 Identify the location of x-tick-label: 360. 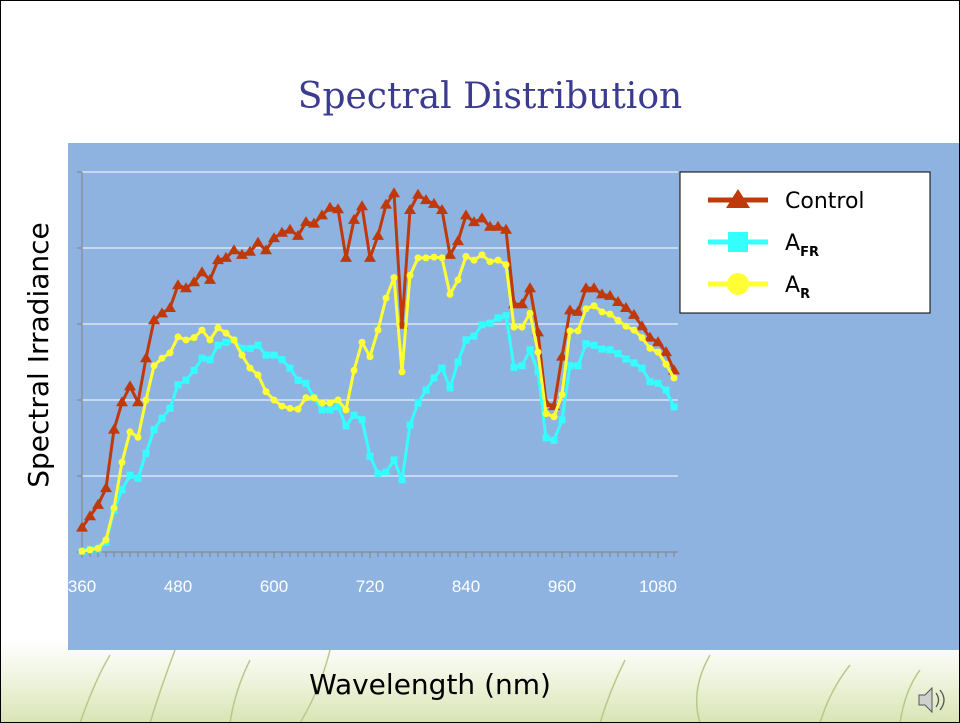
(82, 586).